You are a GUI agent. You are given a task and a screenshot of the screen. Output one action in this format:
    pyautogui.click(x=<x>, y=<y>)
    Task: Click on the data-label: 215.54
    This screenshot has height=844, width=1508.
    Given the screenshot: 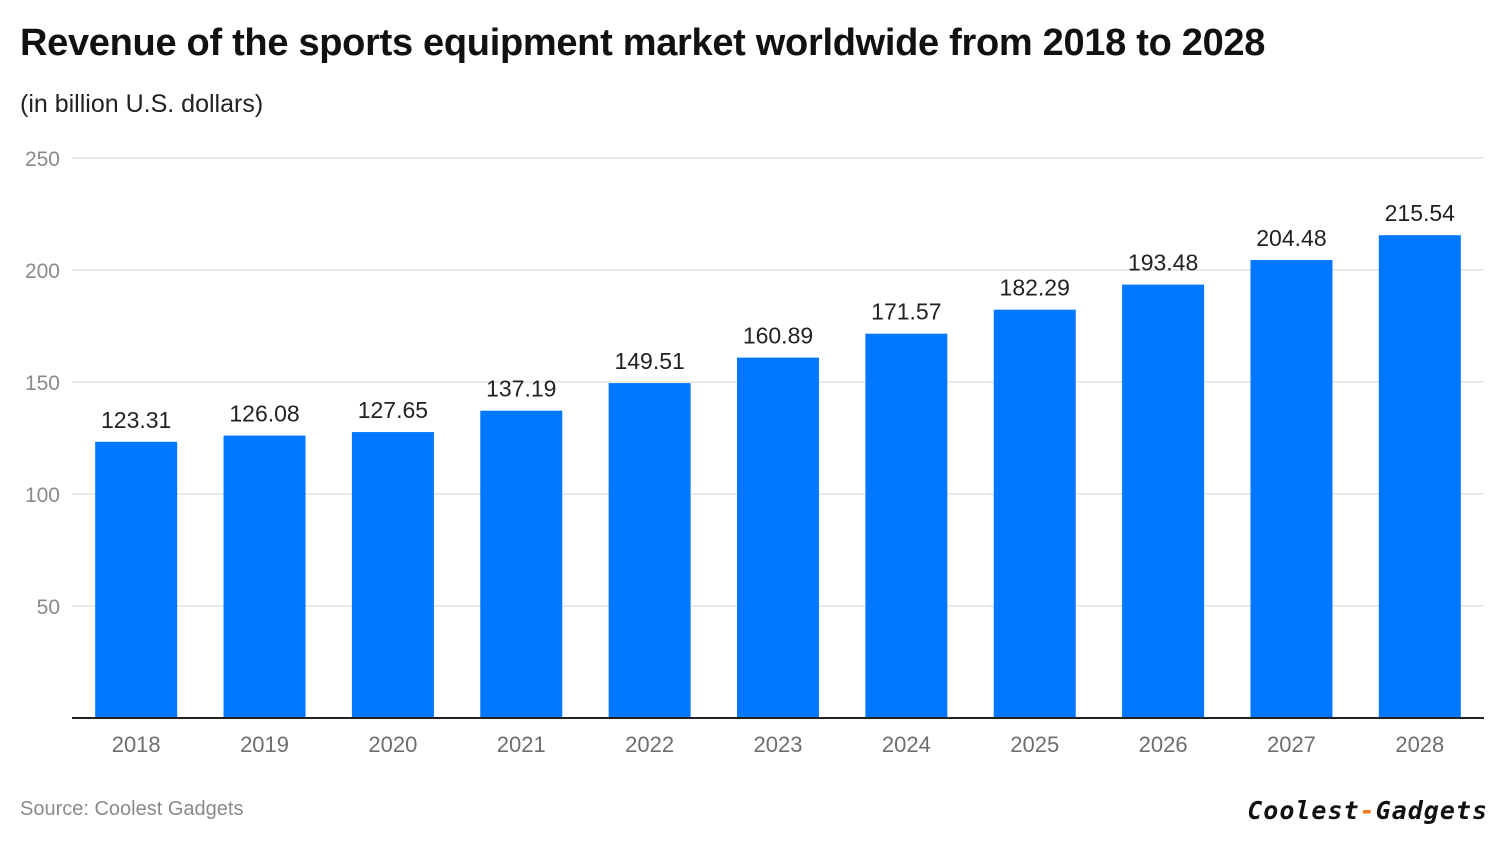 What is the action you would take?
    pyautogui.click(x=1420, y=213)
    